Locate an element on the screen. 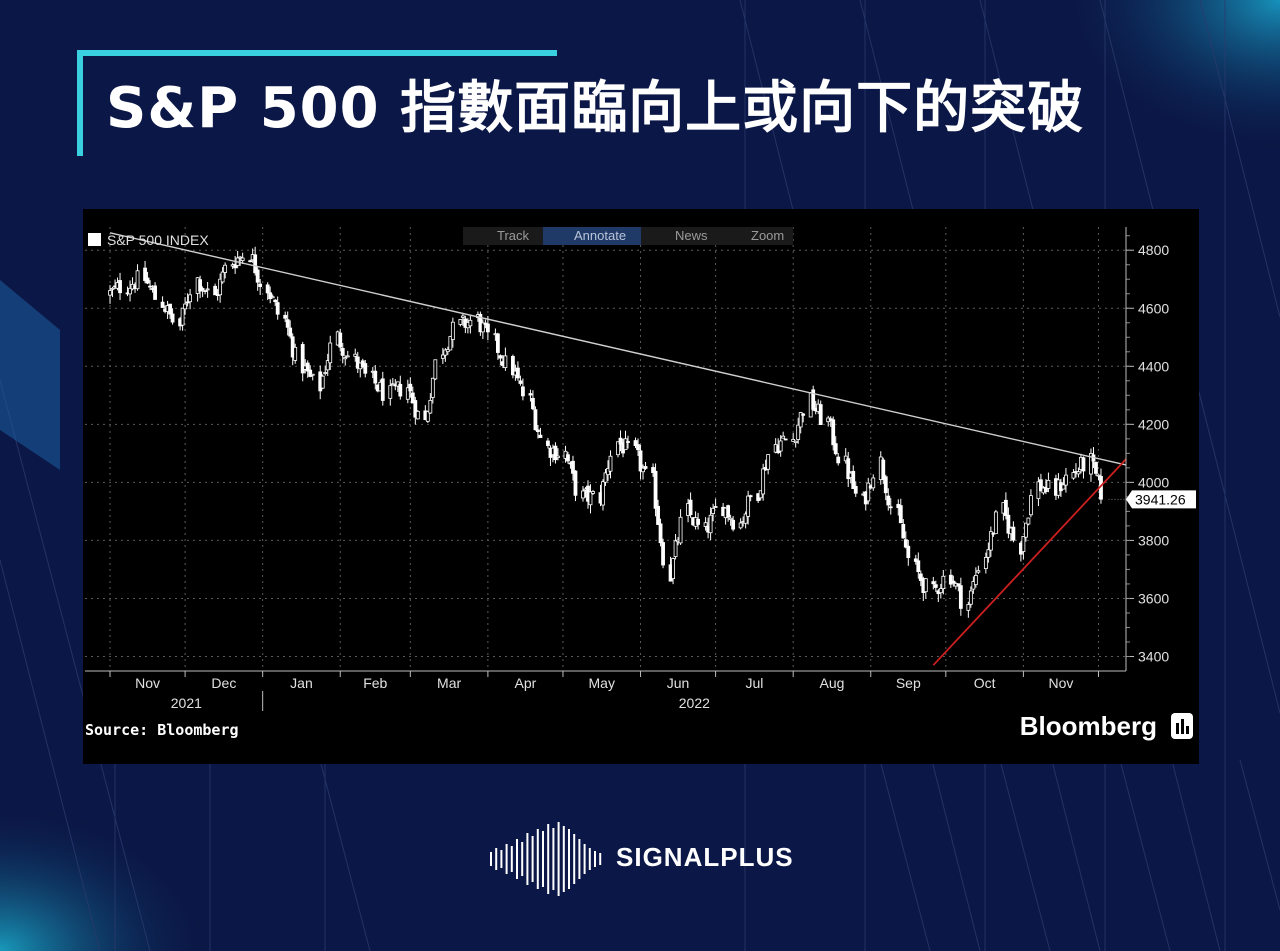  y-tick-label: 4200 is located at coordinates (1153, 424).